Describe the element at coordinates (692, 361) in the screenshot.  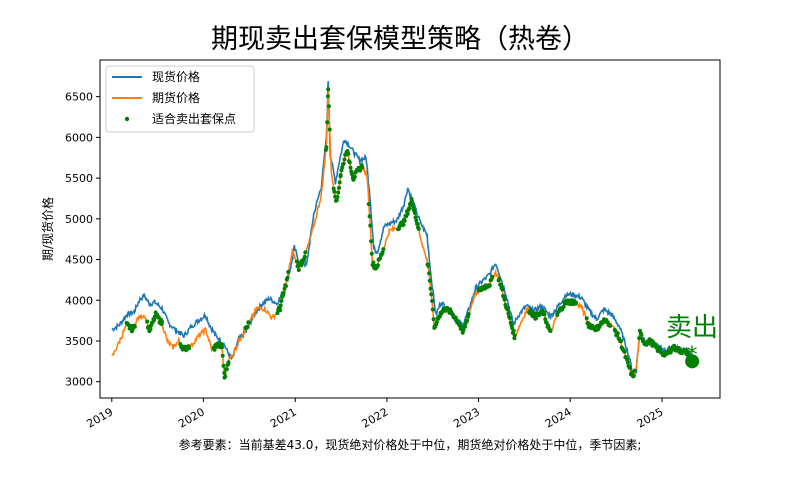
I see `sell-dot-marker` at that location.